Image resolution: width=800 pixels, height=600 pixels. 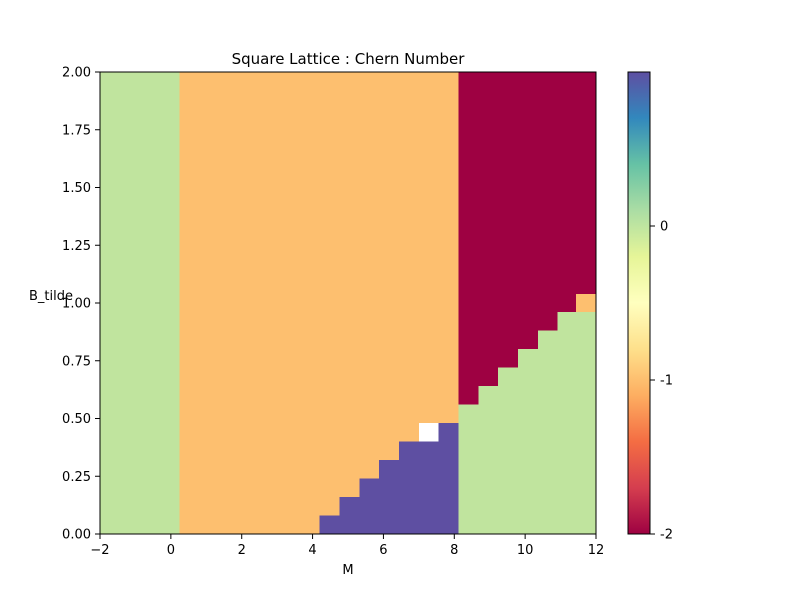 What do you see at coordinates (76, 535) in the screenshot?
I see `y-tick-label: 0.00` at bounding box center [76, 535].